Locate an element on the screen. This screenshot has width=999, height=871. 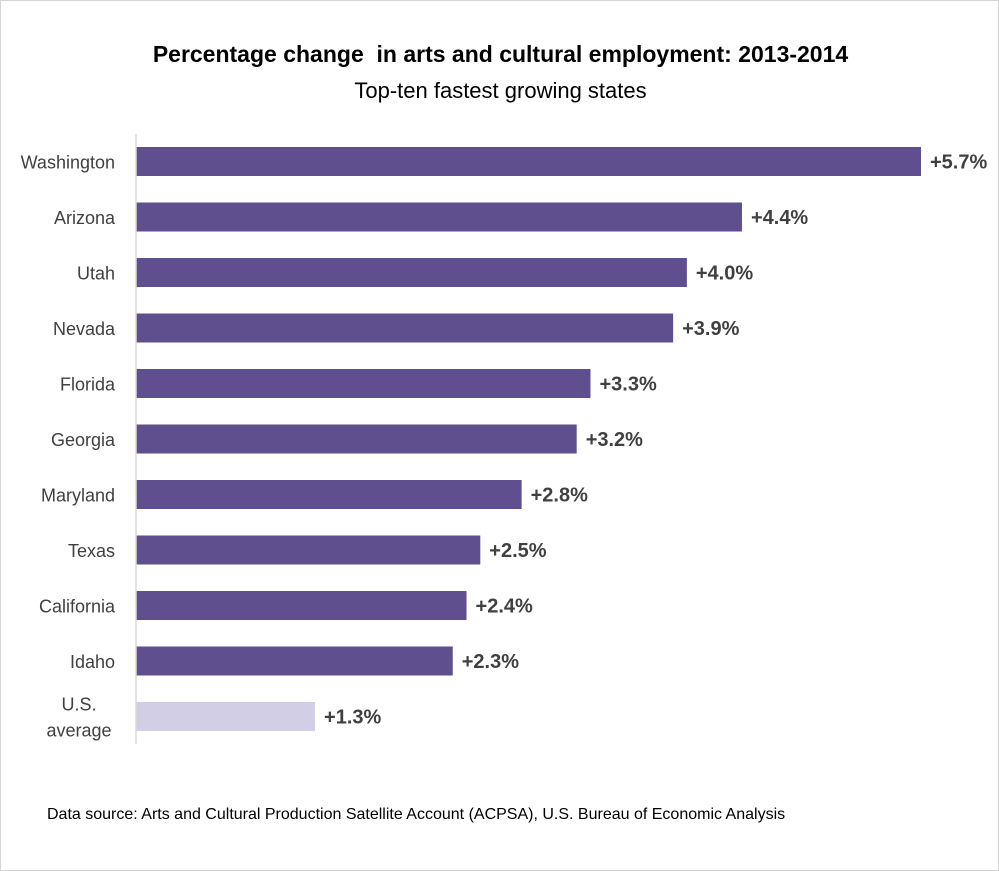
data-label-texas: +2.5% is located at coordinates (517, 551).